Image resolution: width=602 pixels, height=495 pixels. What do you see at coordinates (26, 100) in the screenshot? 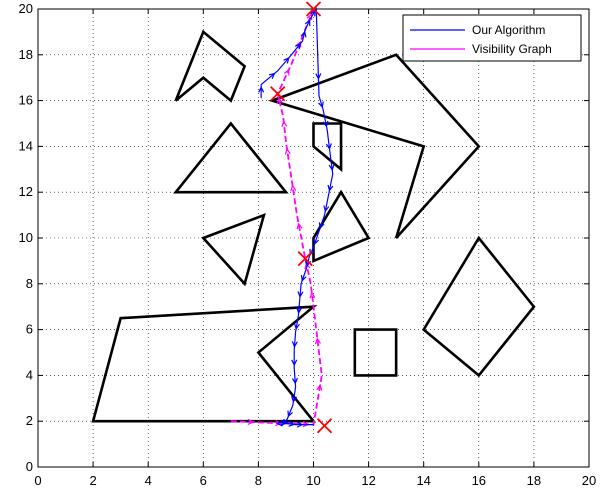
I see `y-tick-label: 16` at bounding box center [26, 100].